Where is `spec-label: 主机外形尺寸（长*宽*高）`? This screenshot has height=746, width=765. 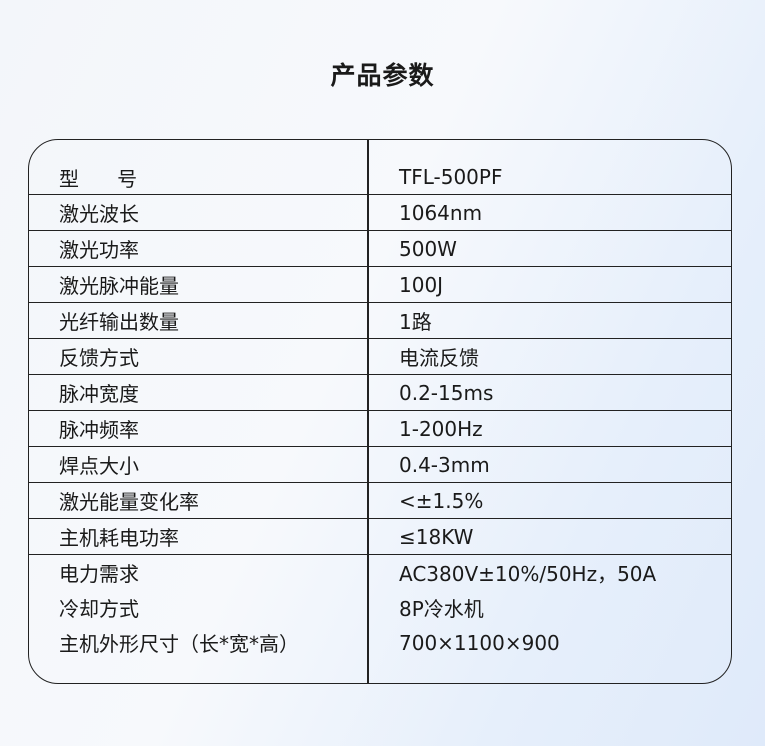 spec-label: 主机外形尺寸（长*宽*高） is located at coordinates (179, 644).